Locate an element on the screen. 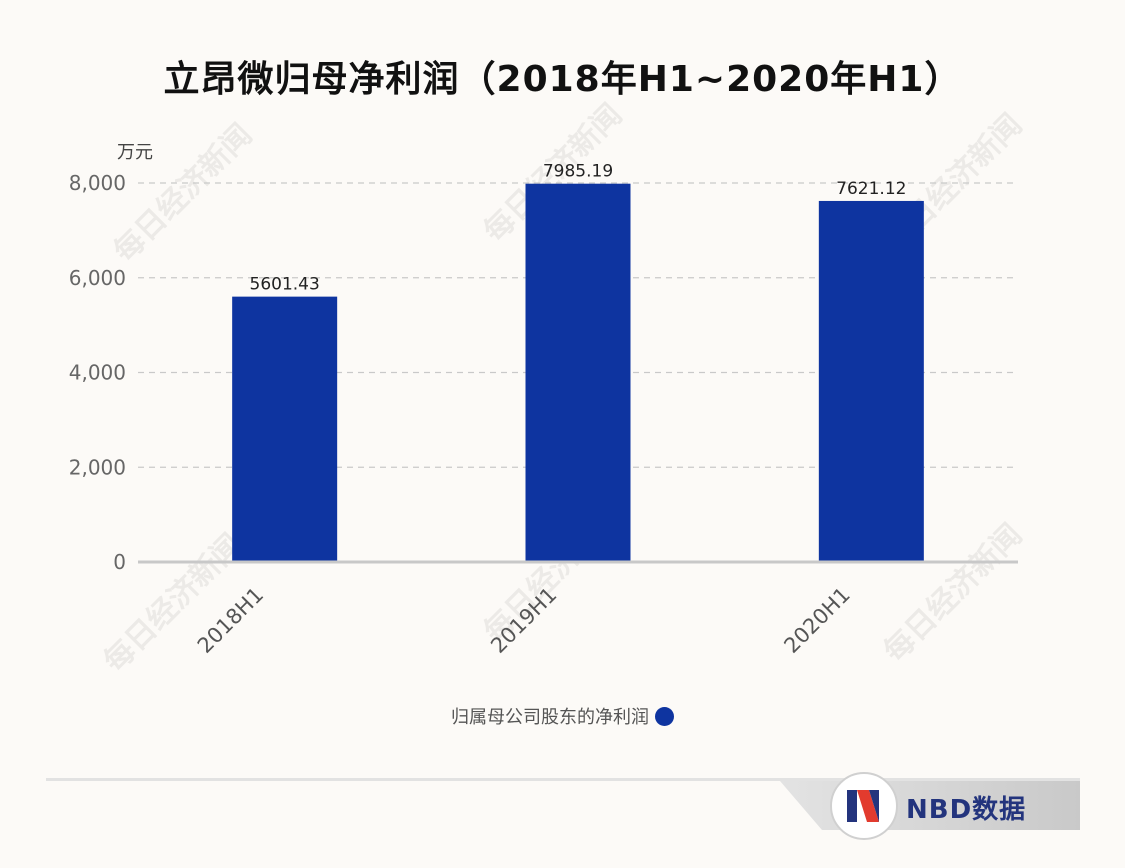 This screenshot has height=868, width=1125. footer-divider is located at coordinates (563, 779).